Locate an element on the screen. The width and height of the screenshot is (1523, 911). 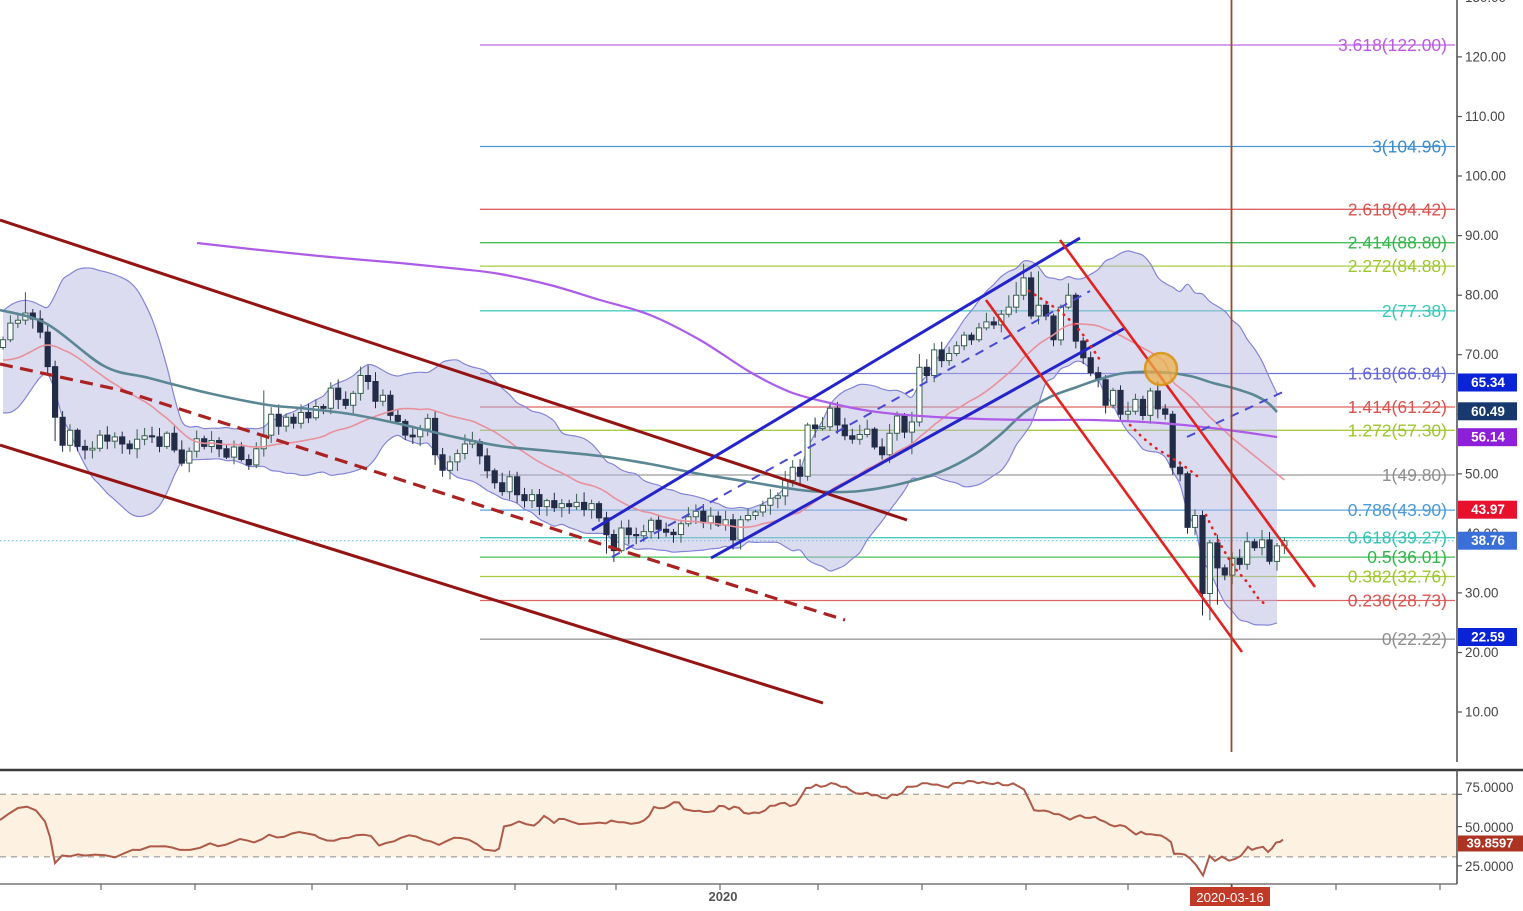
svg-text: 3(104.96) is located at coordinates (1409, 147).